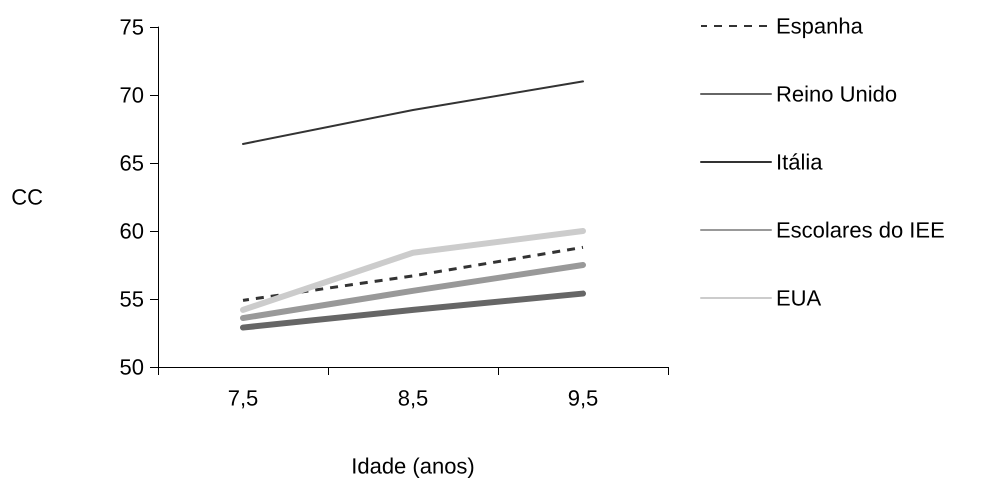 The height and width of the screenshot is (504, 1000). What do you see at coordinates (132, 367) in the screenshot?
I see `y-tick-label: 50` at bounding box center [132, 367].